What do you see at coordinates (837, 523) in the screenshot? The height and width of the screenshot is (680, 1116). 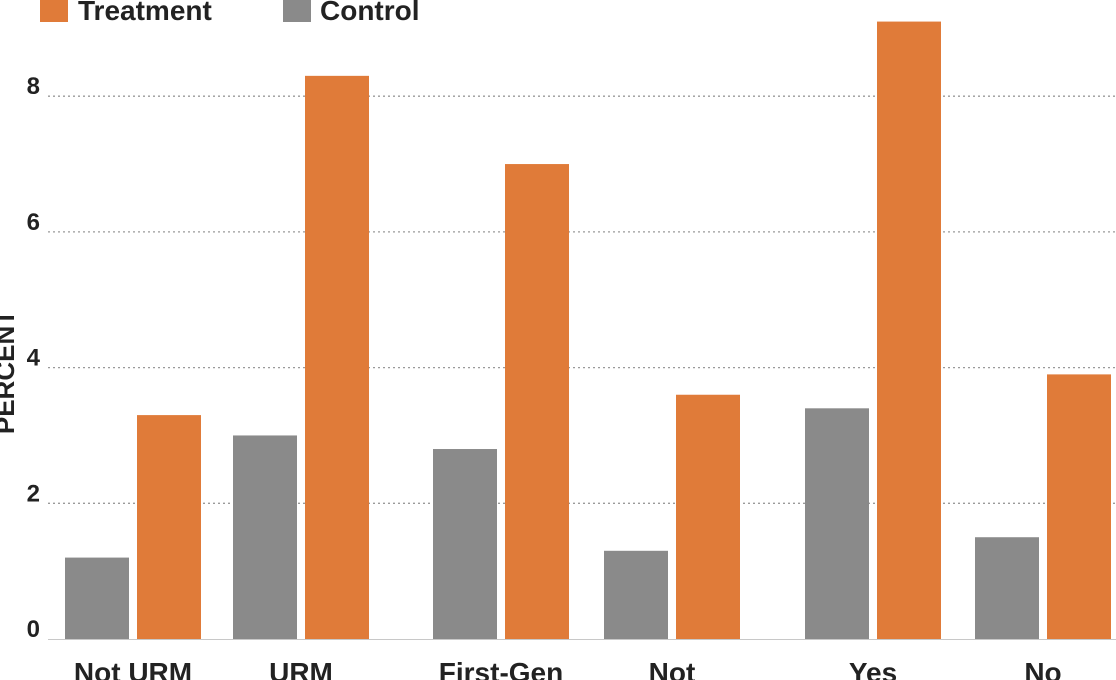 I see `bar-control-yes` at bounding box center [837, 523].